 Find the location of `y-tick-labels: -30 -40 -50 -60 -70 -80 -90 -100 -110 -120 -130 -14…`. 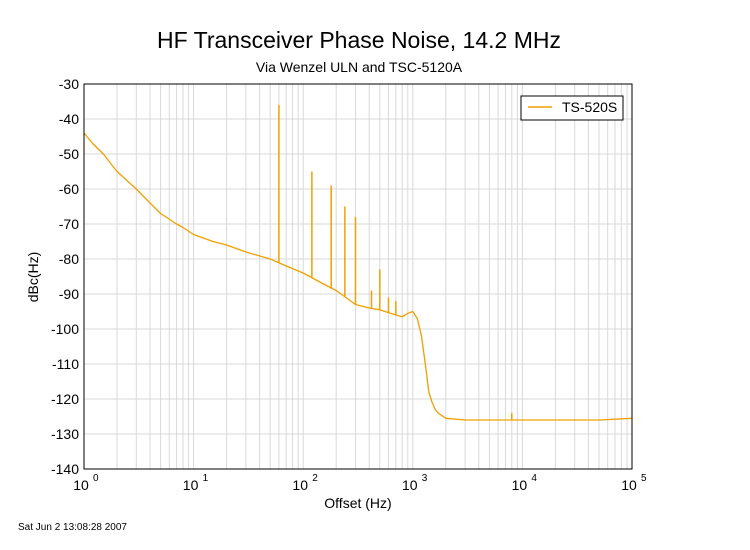

y-tick-labels: -30 -40 -50 -60 -70 -80 -90 -100 -110 -120 -130 -14… is located at coordinates (65, 276).